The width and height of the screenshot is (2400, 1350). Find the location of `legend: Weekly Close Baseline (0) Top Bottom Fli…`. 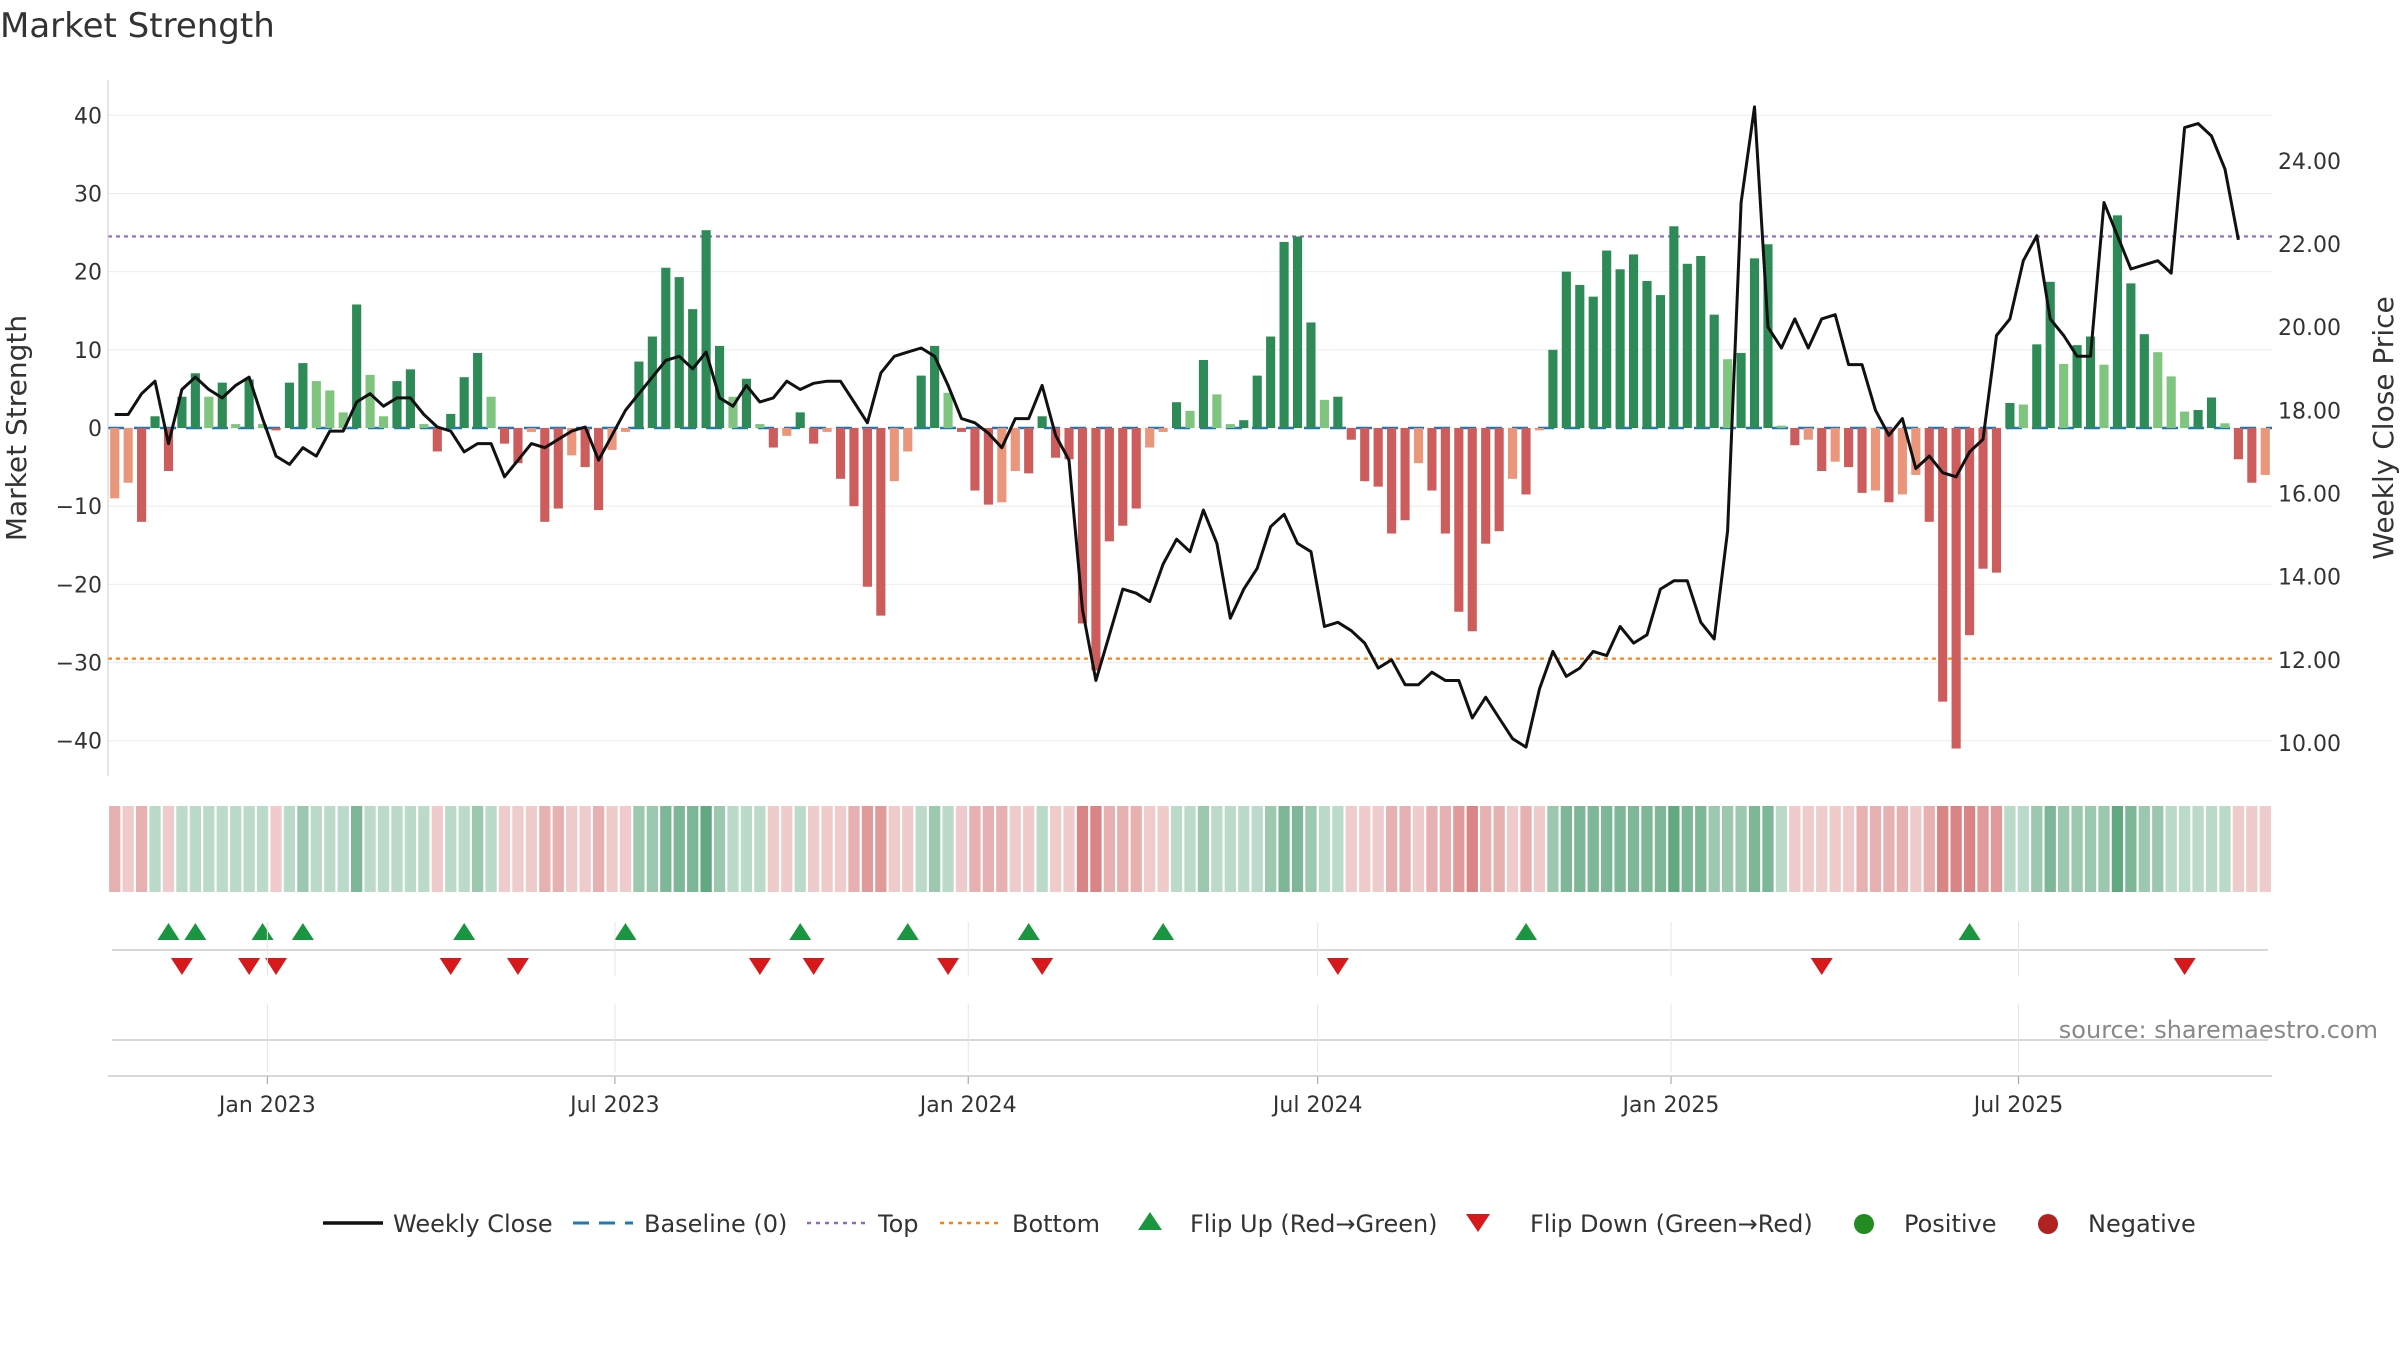

legend: Weekly Close Baseline (0) Top Bottom Fli… is located at coordinates (1259, 1224).